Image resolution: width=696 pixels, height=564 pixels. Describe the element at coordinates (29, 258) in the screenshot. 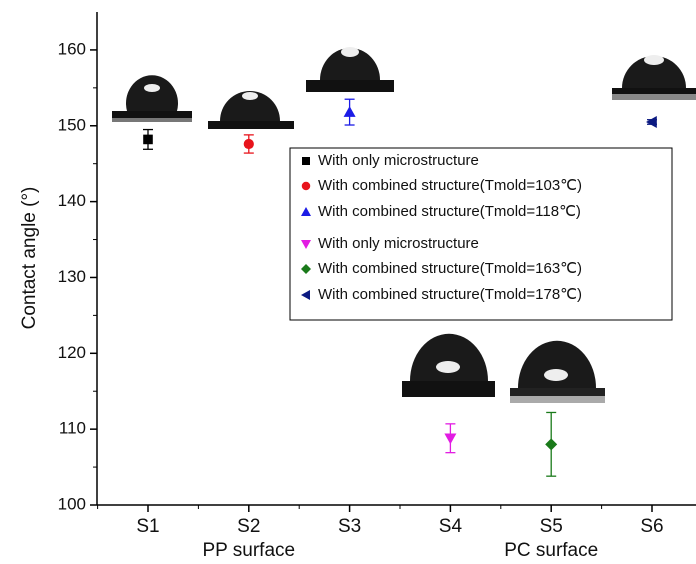

I see `y-axis-label: Contact angle (°)` at that location.